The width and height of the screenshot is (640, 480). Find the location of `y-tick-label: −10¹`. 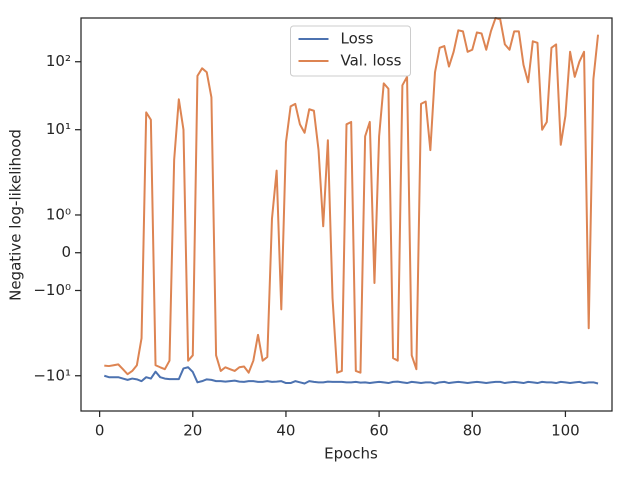

y-tick-label: −10¹ is located at coordinates (52, 375).